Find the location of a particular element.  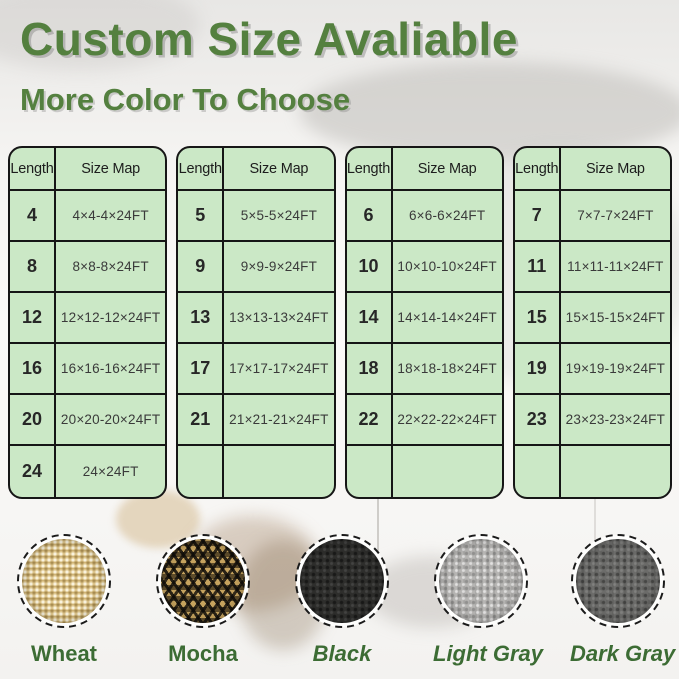

swatch-black: Black is located at coordinates (342, 600).